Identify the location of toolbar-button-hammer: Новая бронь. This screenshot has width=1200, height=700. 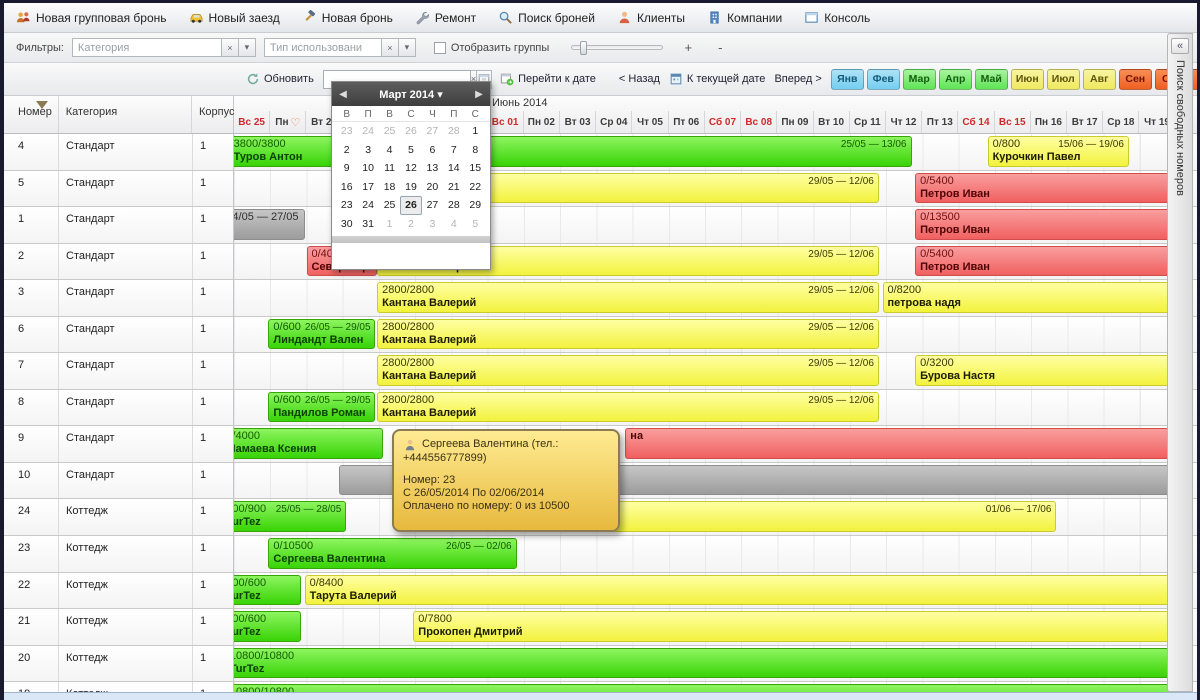
(347, 17).